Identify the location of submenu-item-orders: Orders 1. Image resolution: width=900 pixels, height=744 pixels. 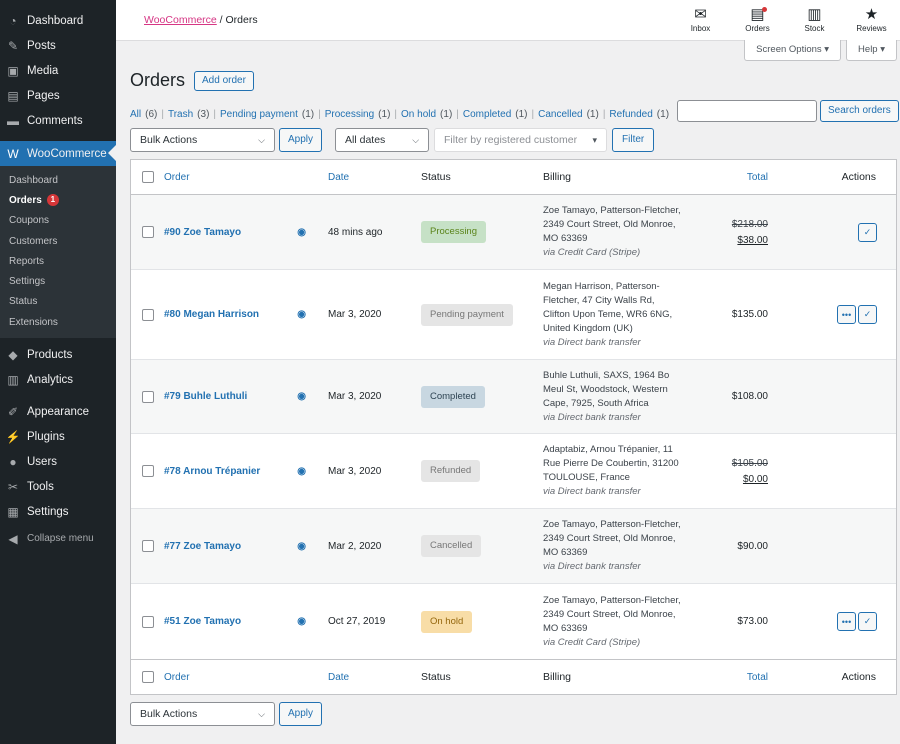
(58, 200).